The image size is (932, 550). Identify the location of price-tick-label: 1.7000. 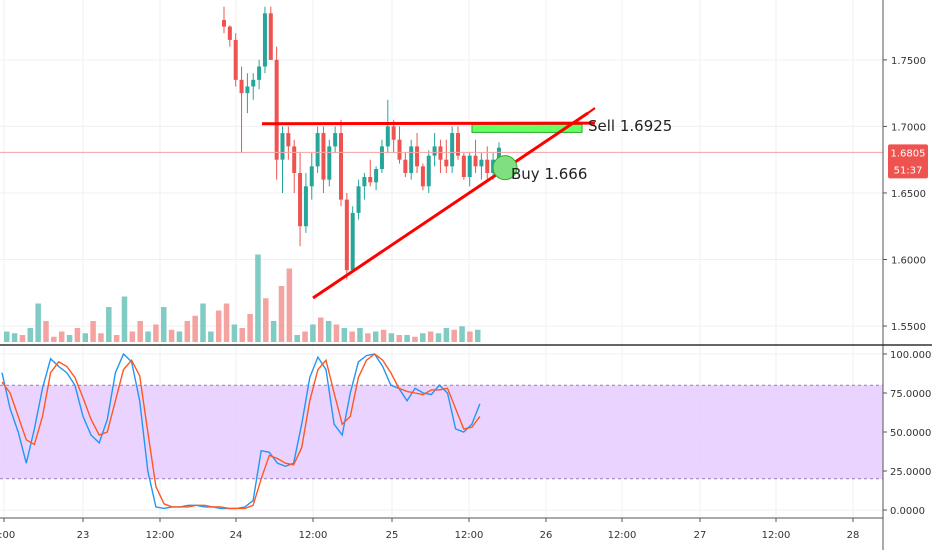
(908, 127).